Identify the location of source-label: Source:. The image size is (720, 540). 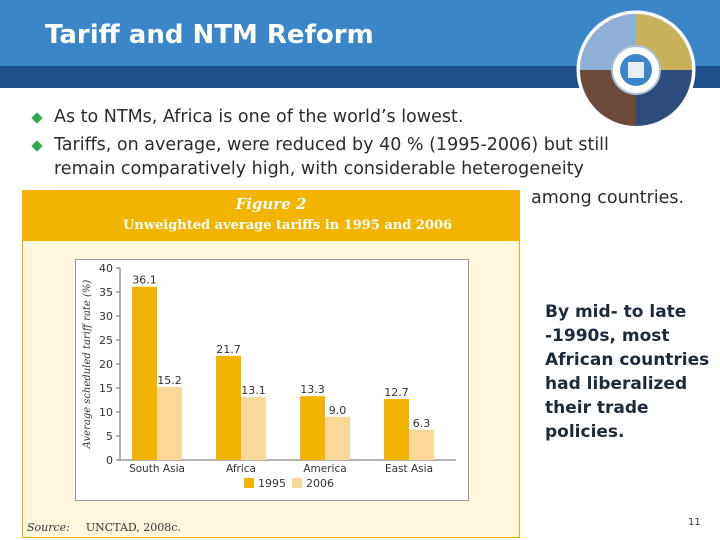
(48, 527).